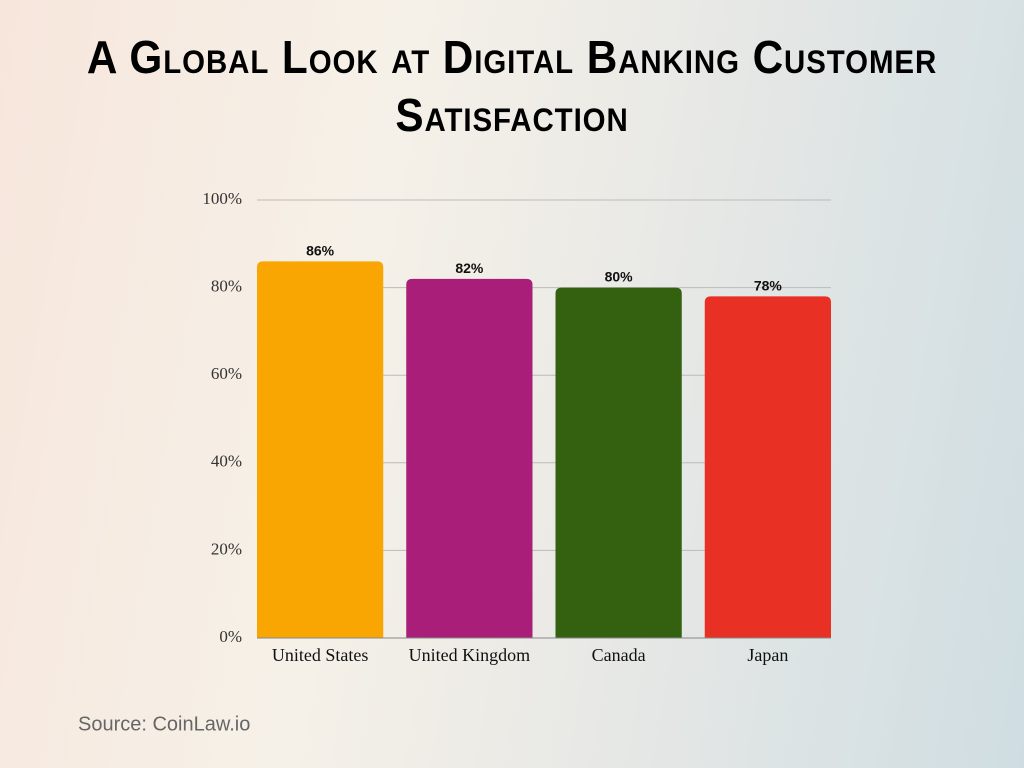  Describe the element at coordinates (226, 286) in the screenshot. I see `y-tick-label: 80%` at that location.